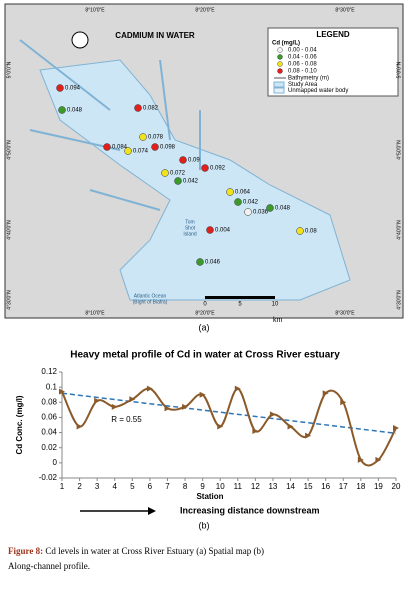  Describe the element at coordinates (205, 305) in the screenshot. I see `scale-label: 0` at that location.